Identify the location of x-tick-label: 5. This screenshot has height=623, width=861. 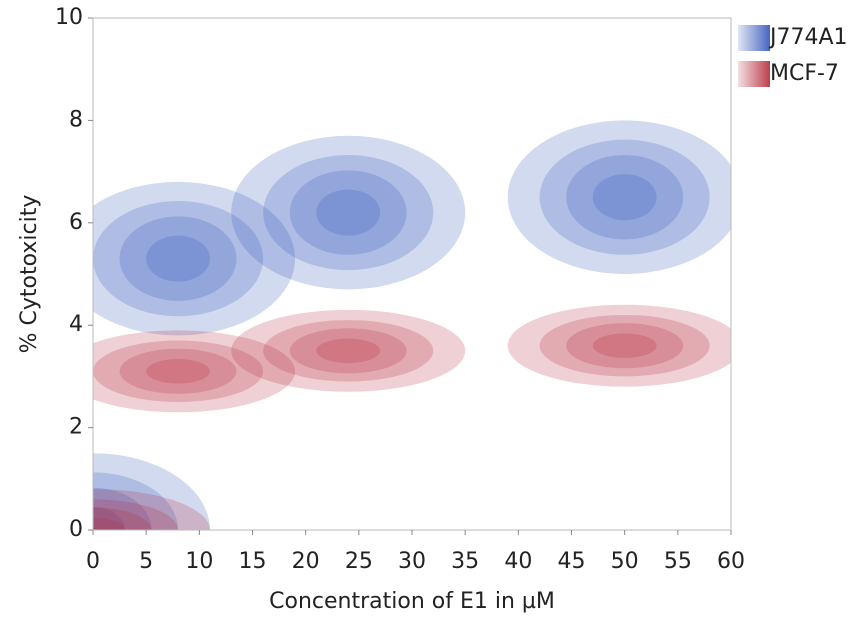
(146, 561).